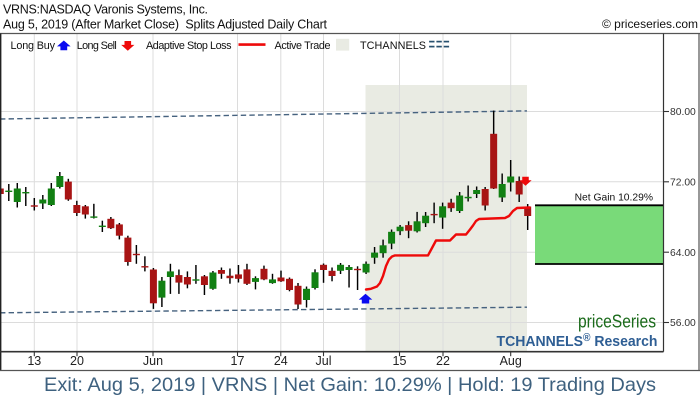  I want to click on svg-text: Jul, so click(324, 361).